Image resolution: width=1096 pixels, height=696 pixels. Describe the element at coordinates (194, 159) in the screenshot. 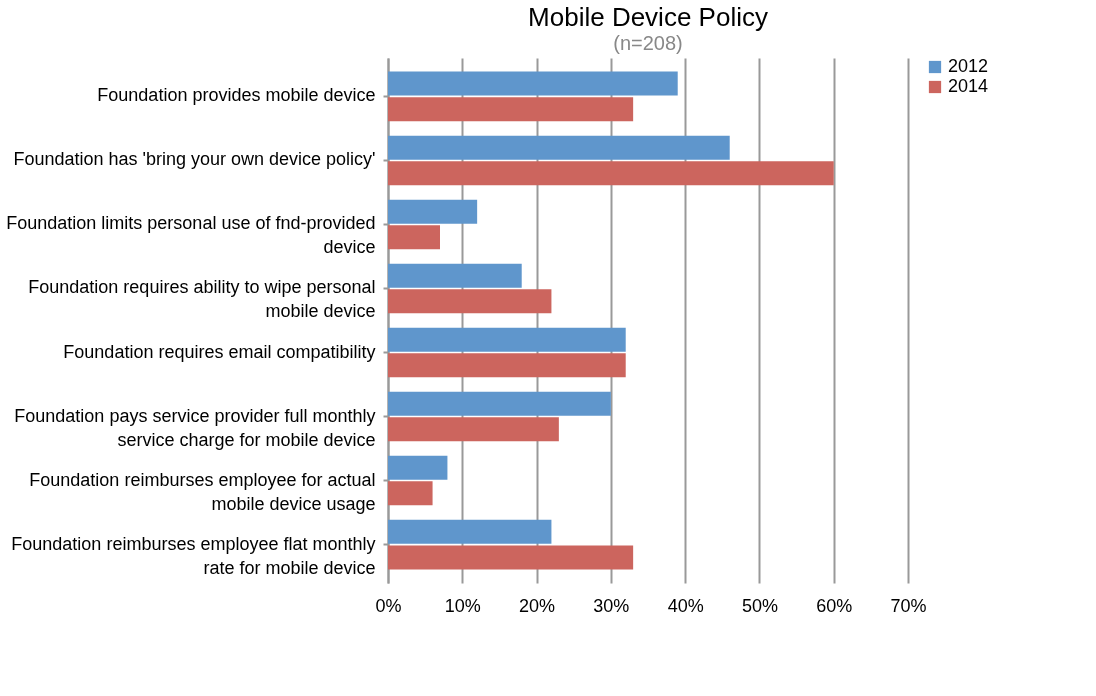

I see `y-tick-label: Foundation has 'bring your own device policy'` at that location.